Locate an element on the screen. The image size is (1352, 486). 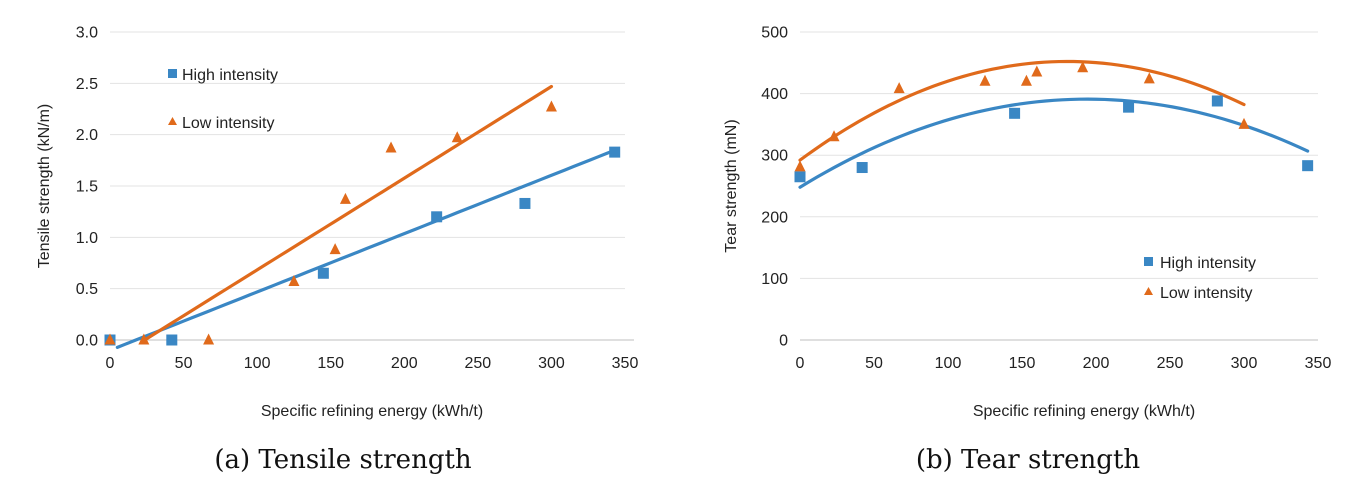
tensile-y-tick-label: 3.0 is located at coordinates (87, 33).